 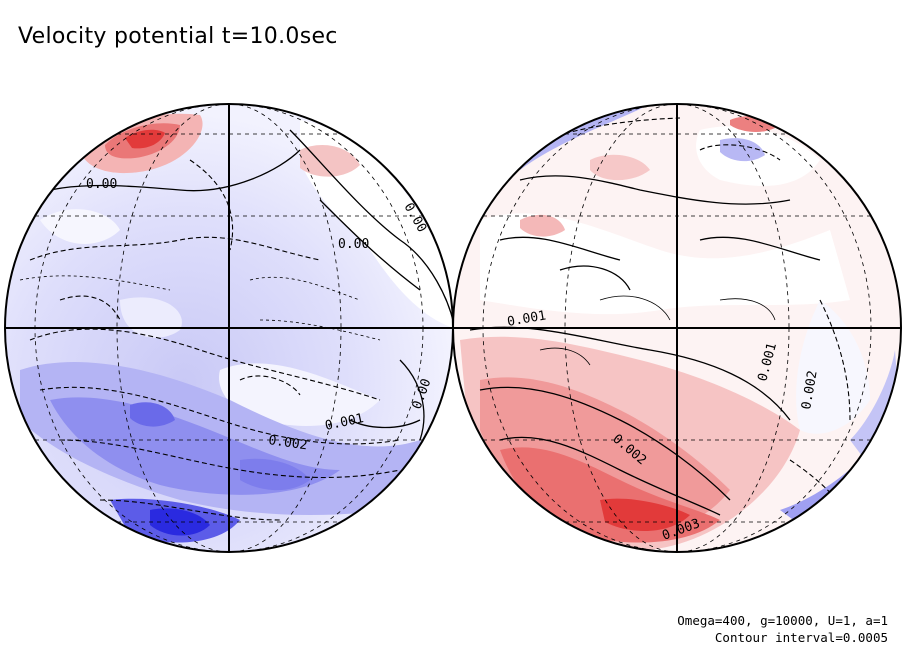 What do you see at coordinates (801, 637) in the screenshot?
I see `contour-interval-text: Contour interval=0.0005` at bounding box center [801, 637].